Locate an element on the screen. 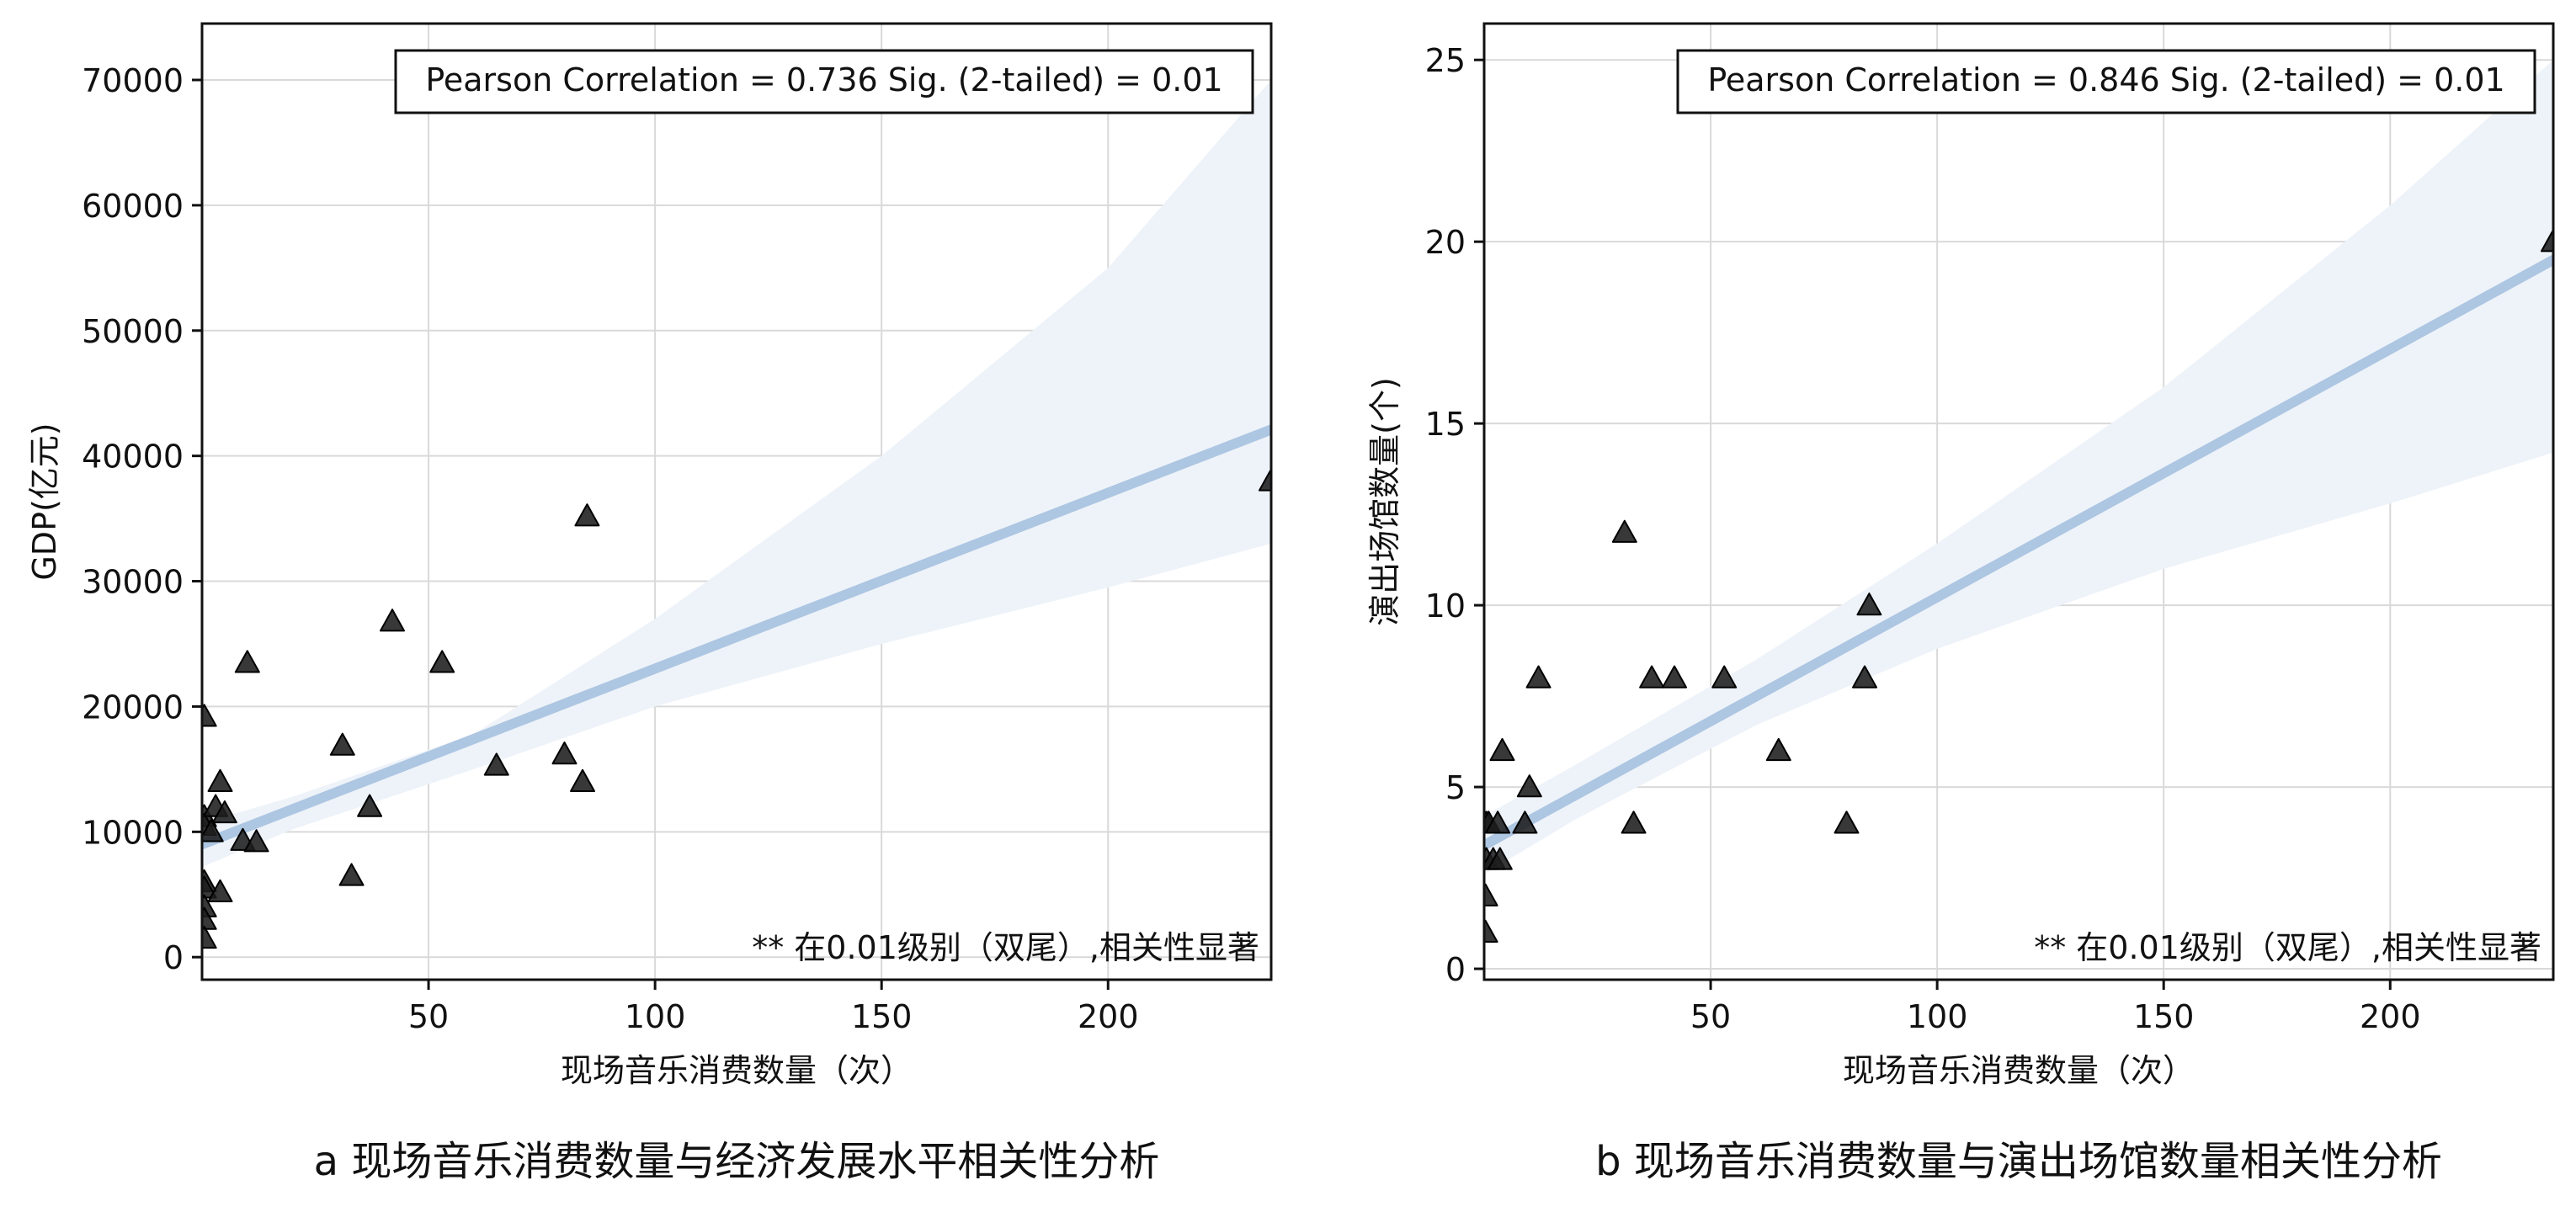 This screenshot has width=2576, height=1212. x-axis-label-a: 现场音乐消费数量（次） is located at coordinates (737, 1070).